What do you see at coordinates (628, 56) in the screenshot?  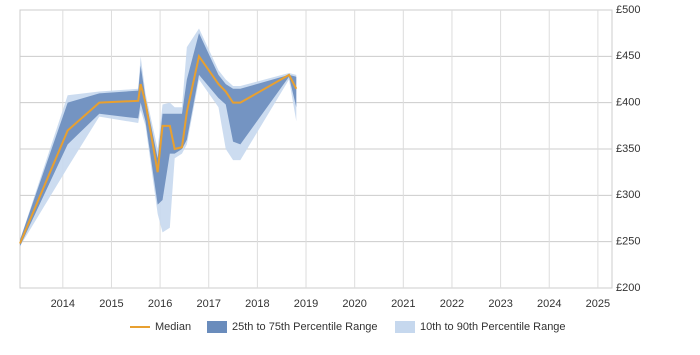 I see `y-tick-label: £450` at bounding box center [628, 56].